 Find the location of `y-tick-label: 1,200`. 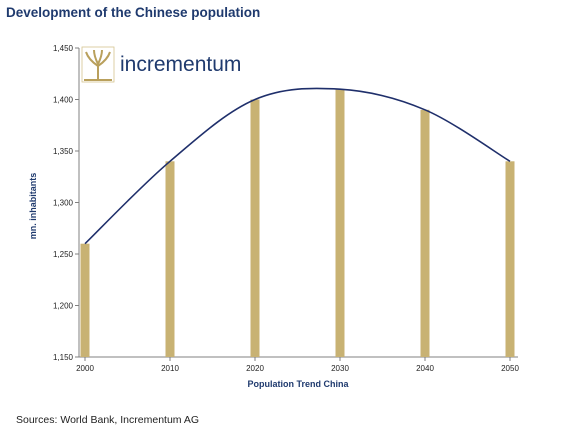

y-tick-label: 1,200 is located at coordinates (63, 306).